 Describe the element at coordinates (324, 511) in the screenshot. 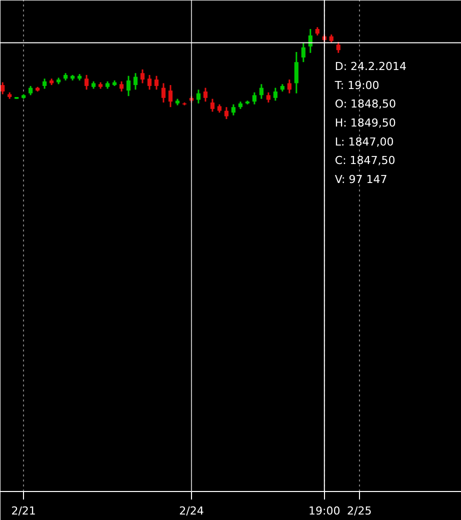

I see `x-tick-label: 19:00` at that location.